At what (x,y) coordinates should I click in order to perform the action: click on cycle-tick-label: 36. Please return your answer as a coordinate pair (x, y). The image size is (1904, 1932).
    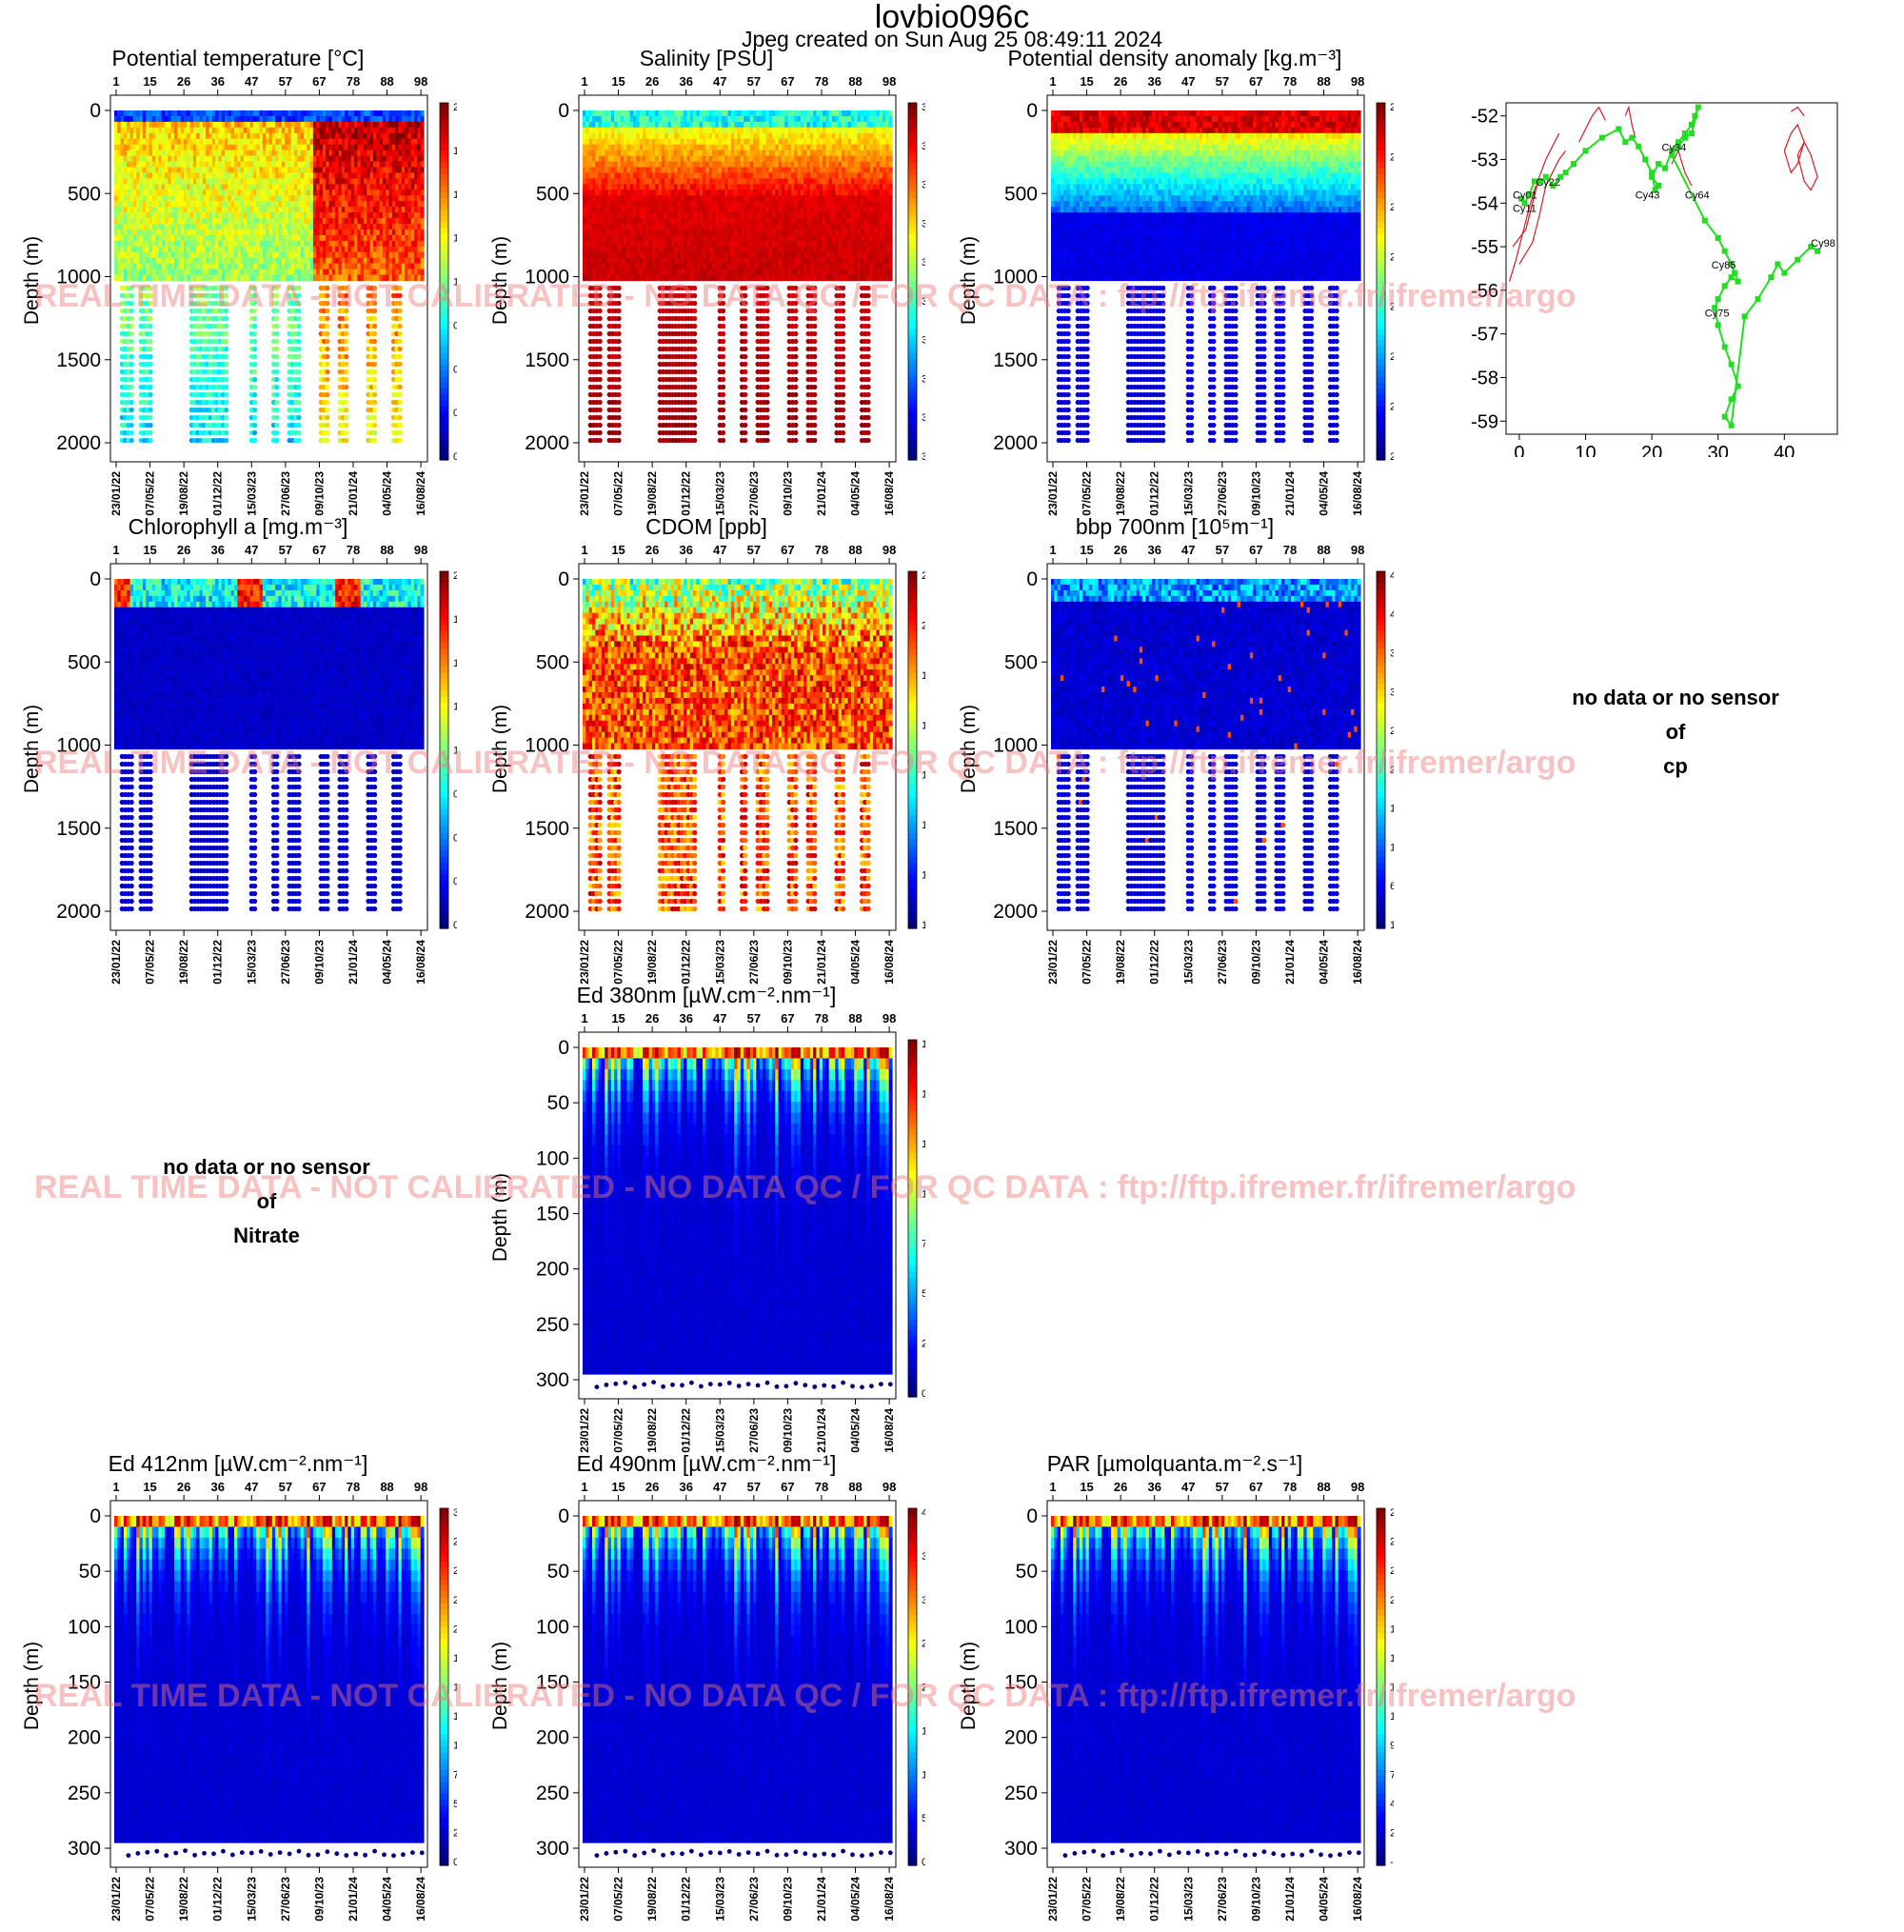
    Looking at the image, I should click on (685, 81).